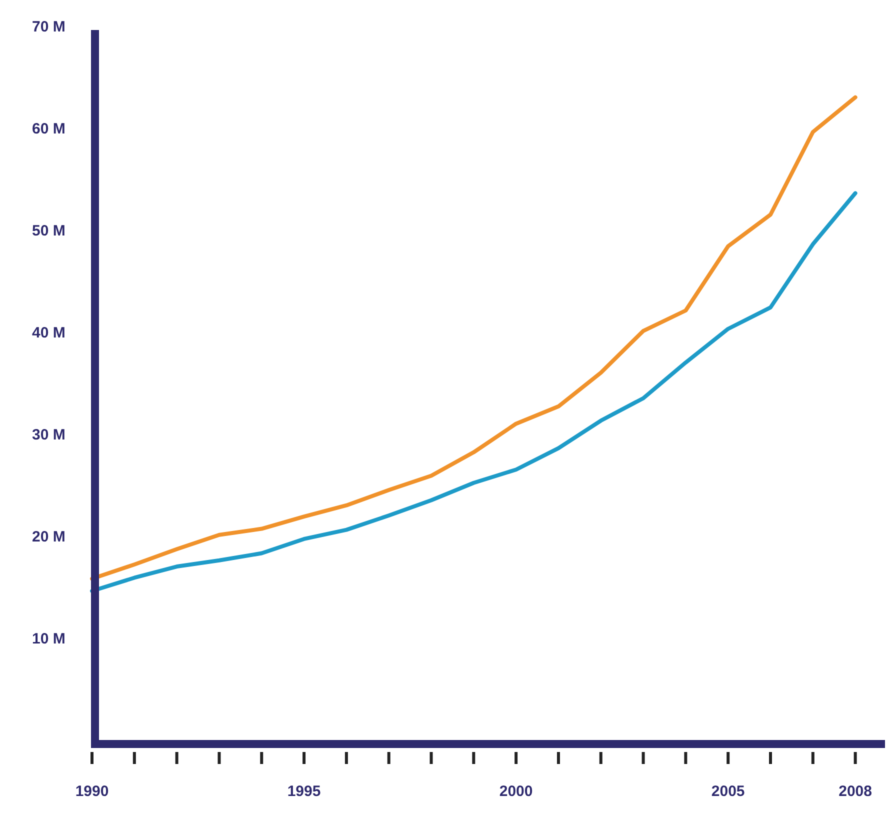  I want to click on x-tick-label: 2008, so click(855, 791).